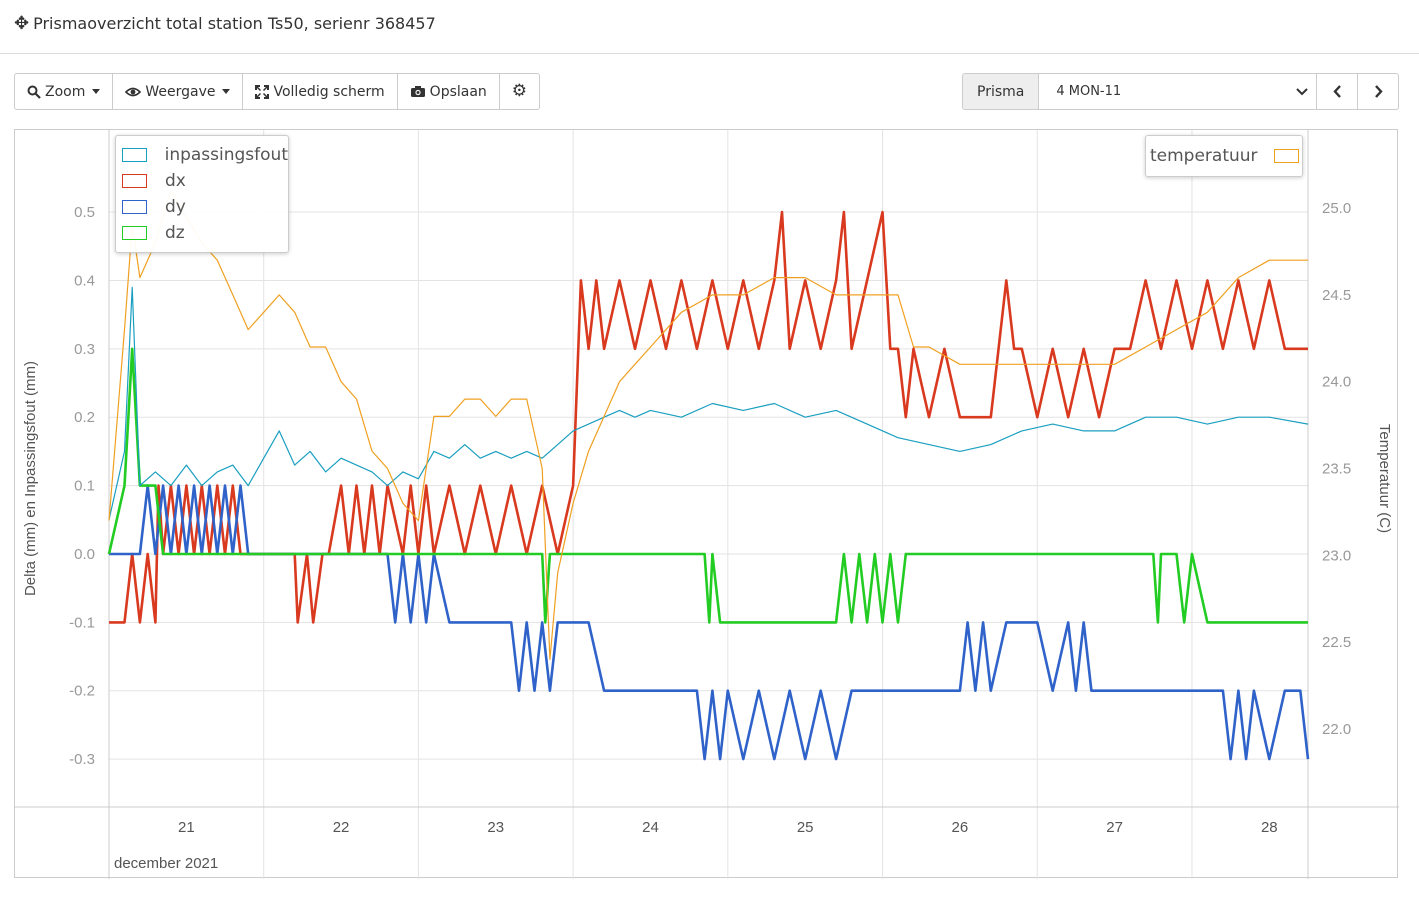  I want to click on prisma-label: Prisma, so click(1001, 91).